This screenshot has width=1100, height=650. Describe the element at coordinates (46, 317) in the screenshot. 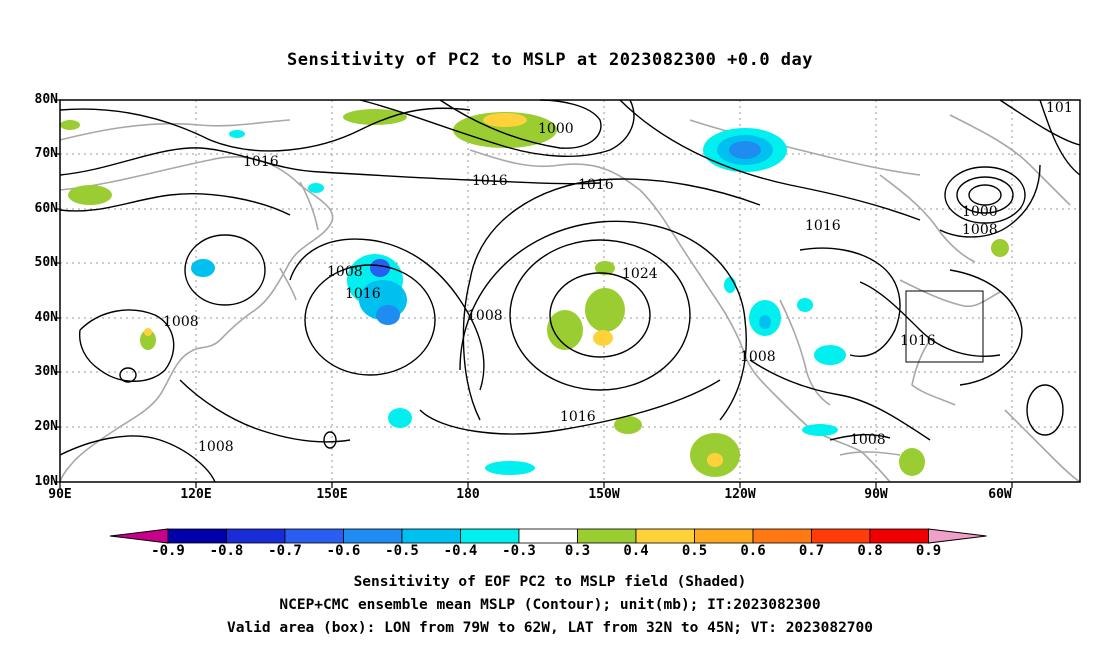

I see `lat-label: 40N` at that location.